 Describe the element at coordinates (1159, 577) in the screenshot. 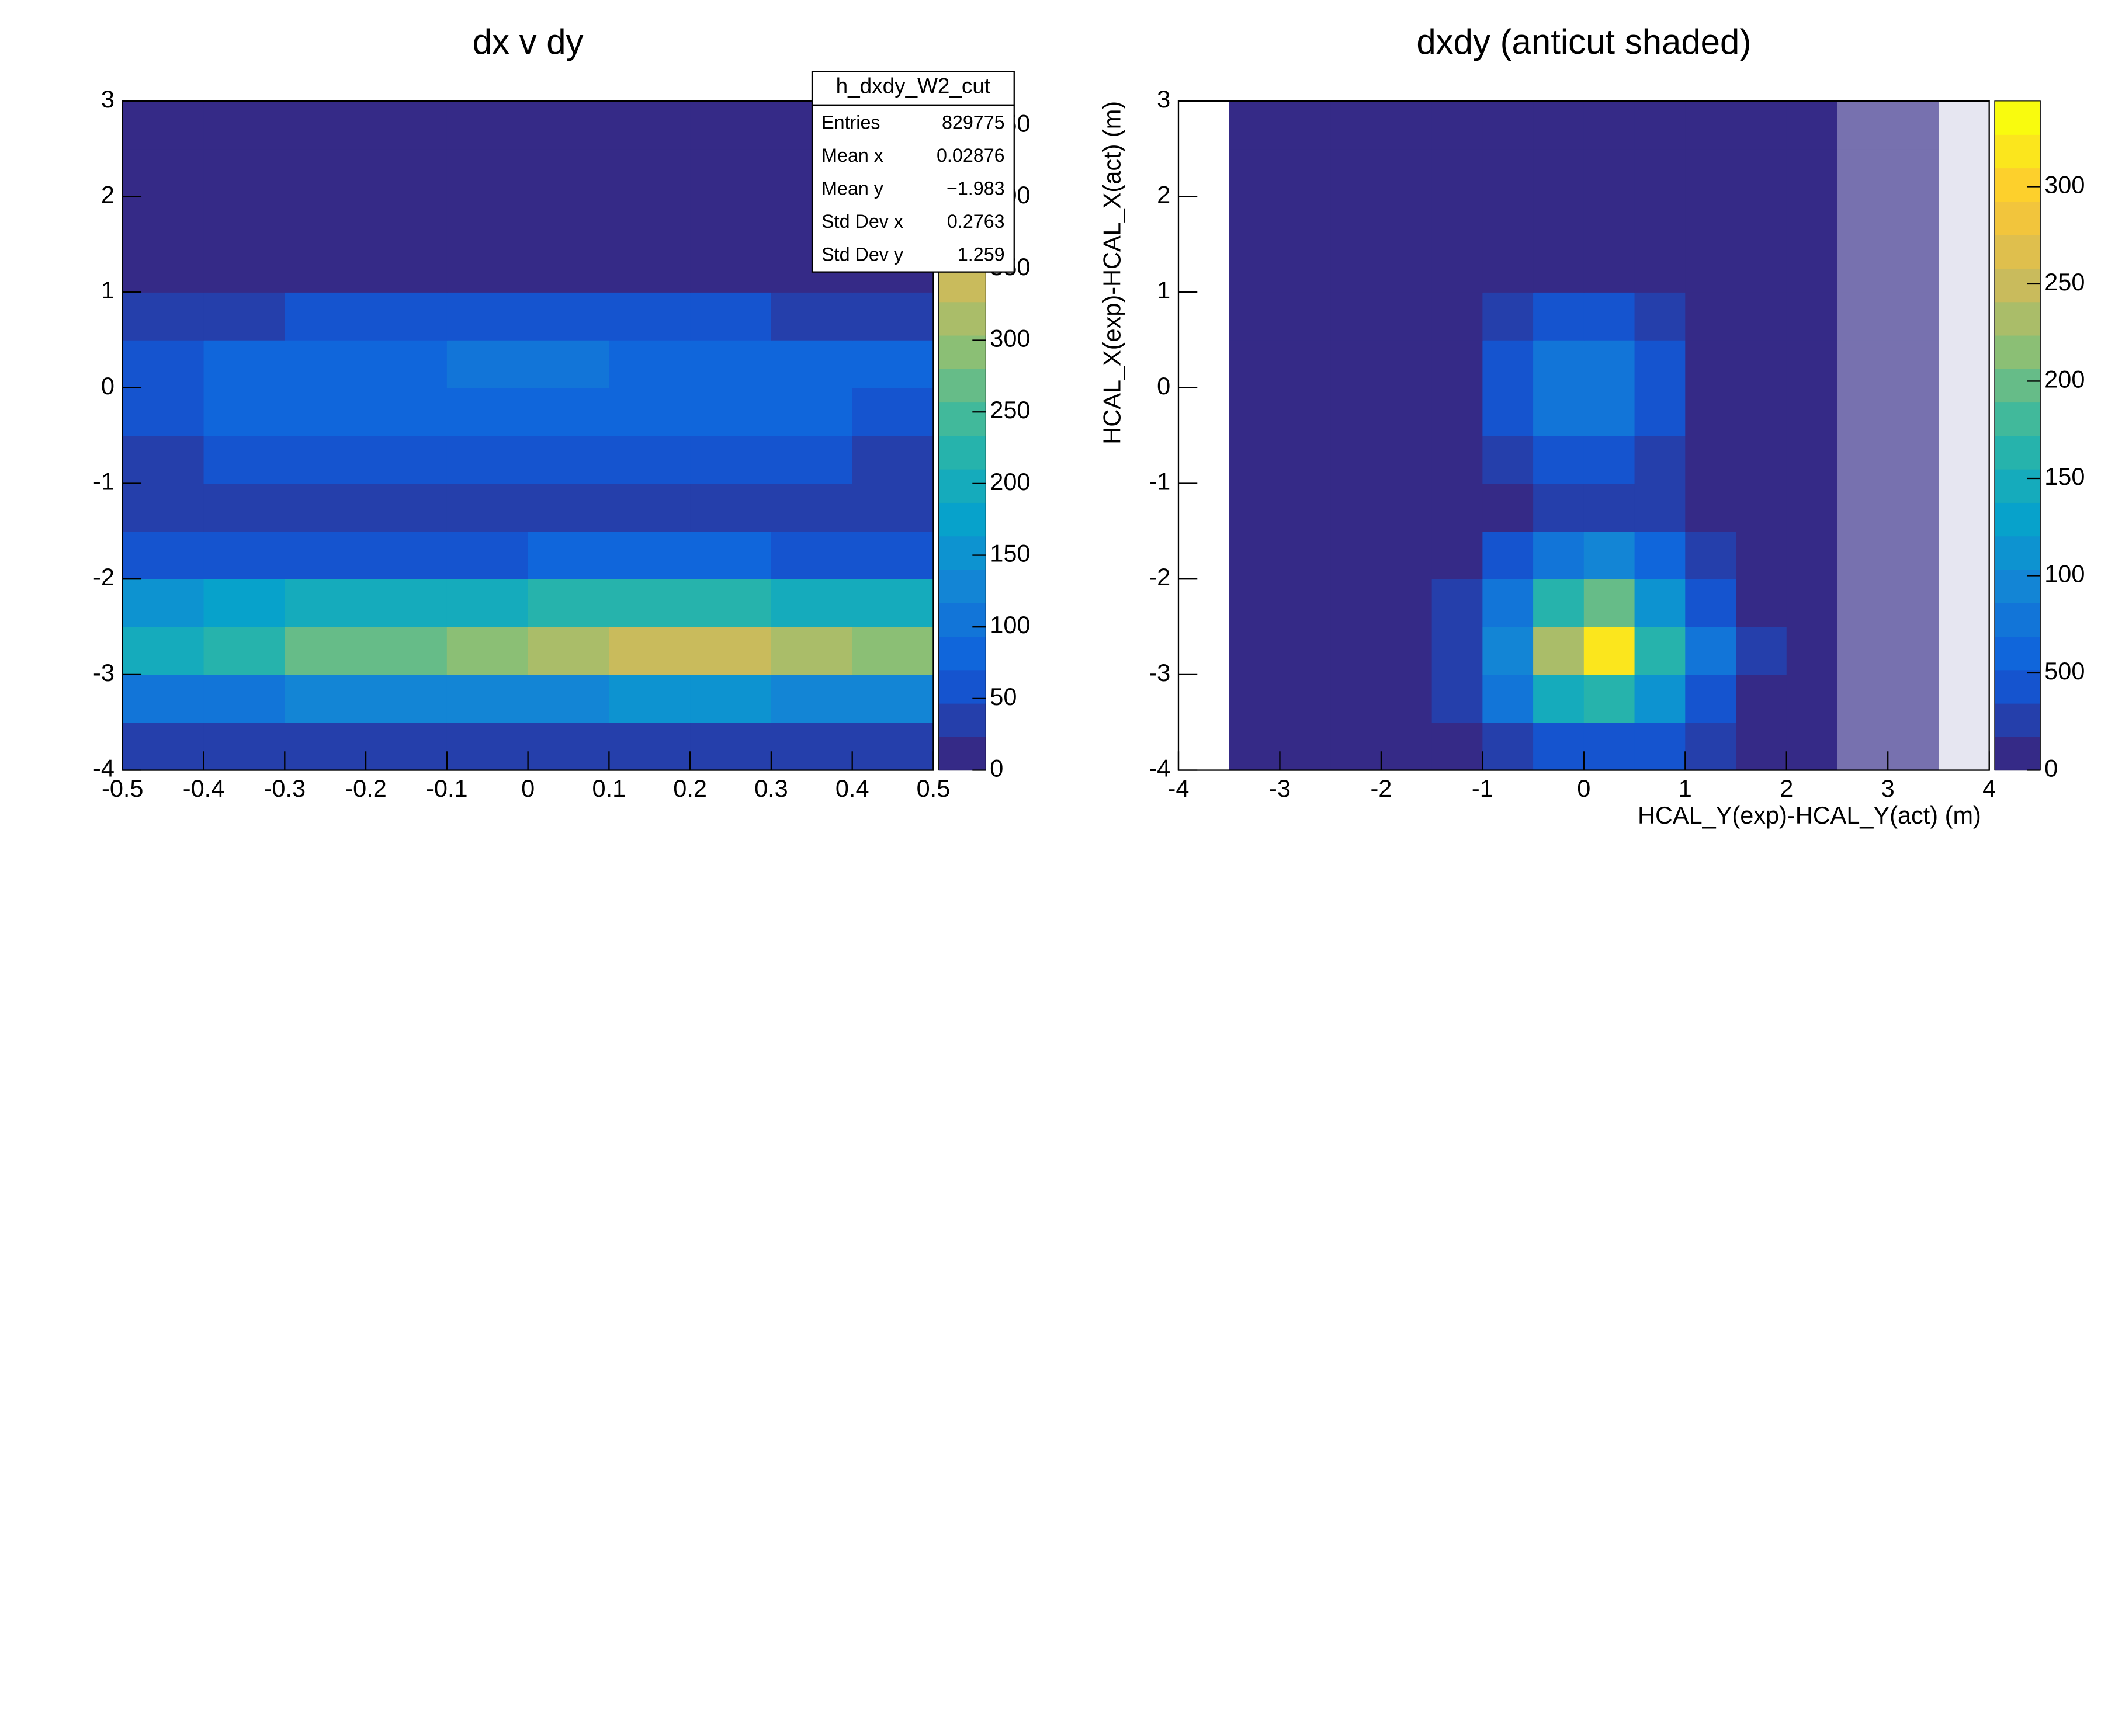

I see `y-tick-label: -2` at that location.